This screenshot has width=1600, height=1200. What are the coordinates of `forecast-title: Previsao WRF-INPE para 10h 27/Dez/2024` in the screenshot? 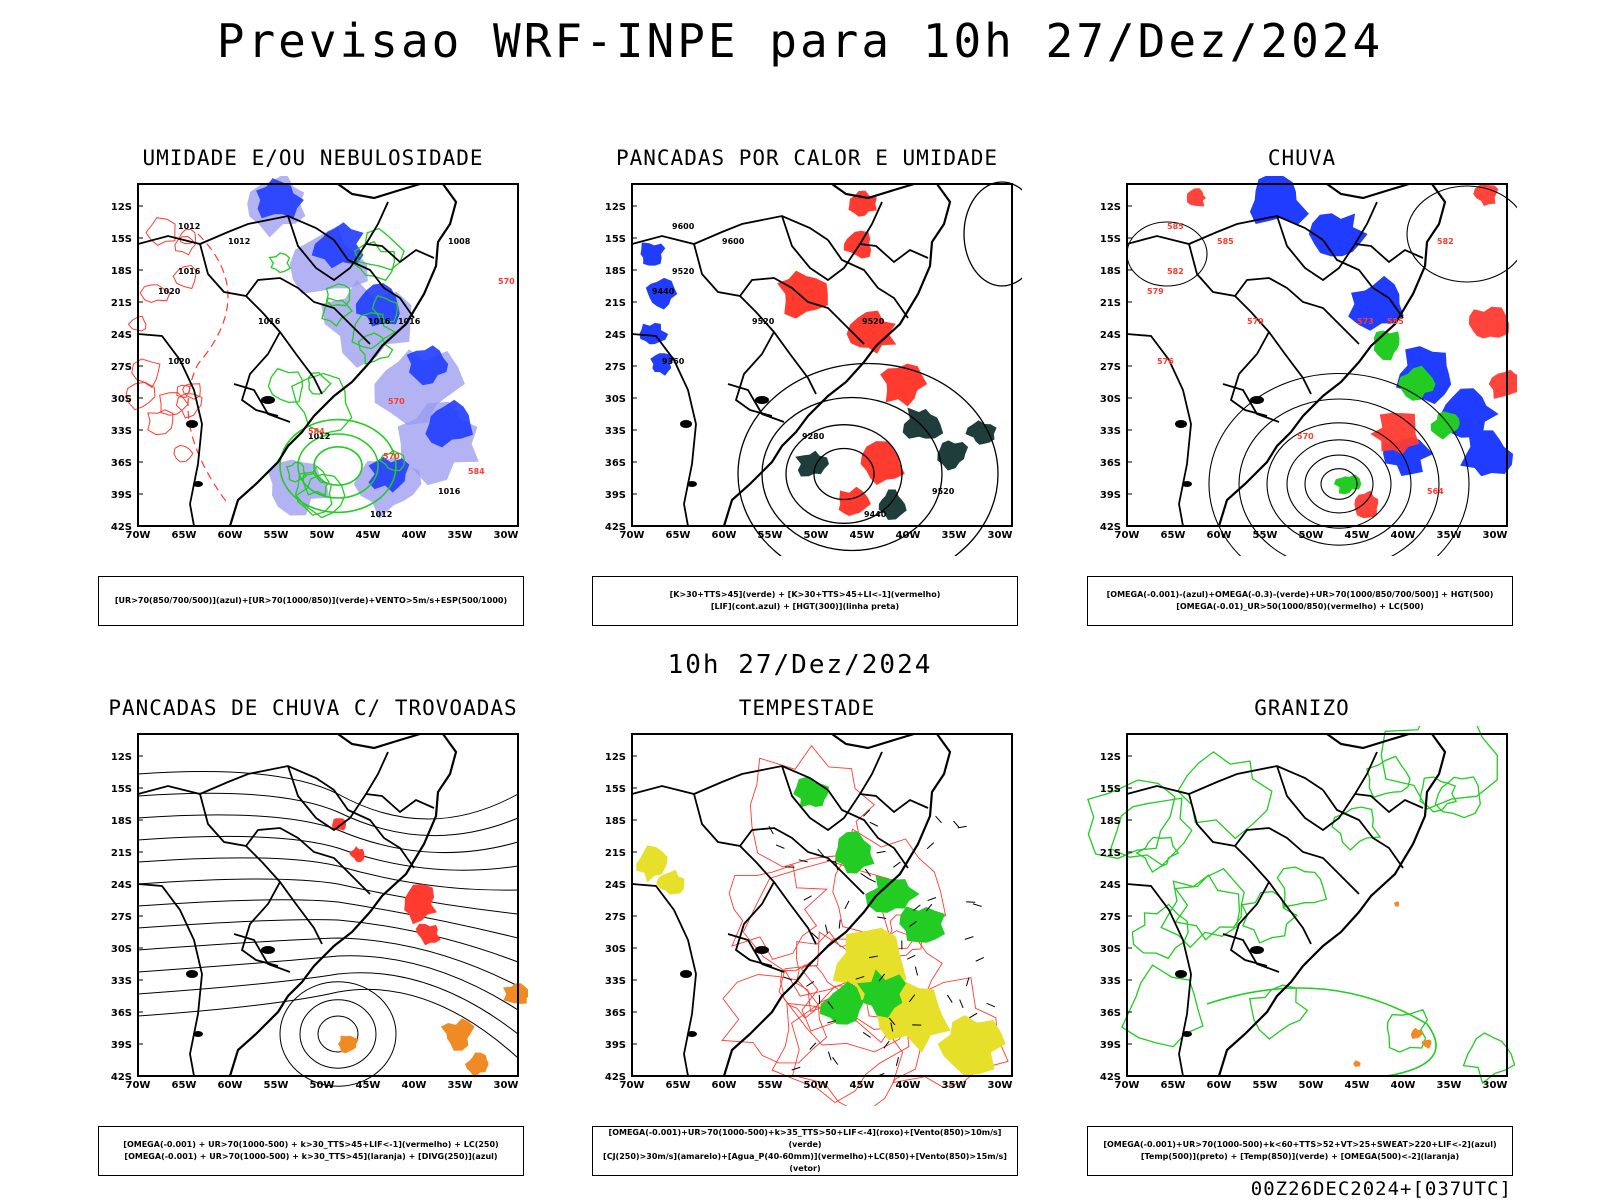 It's located at (800, 41).